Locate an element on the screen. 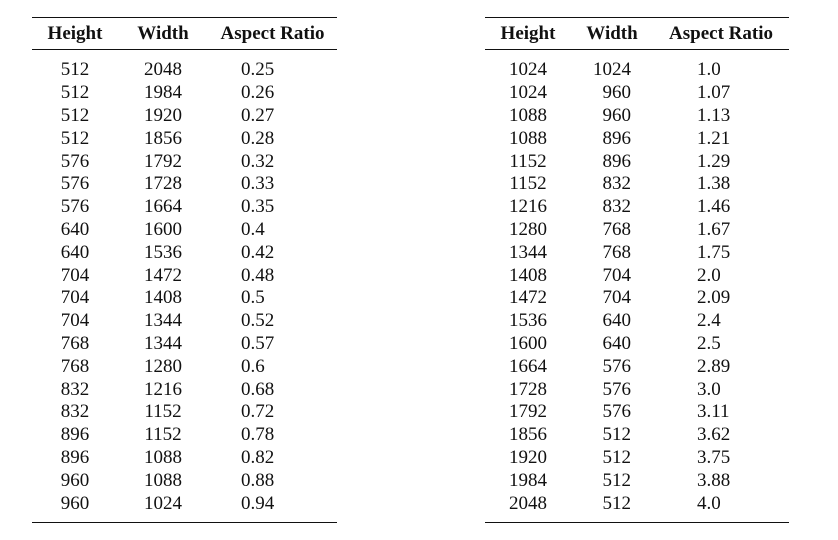 The image size is (838, 540). cell-height: 1152 is located at coordinates (528, 184).